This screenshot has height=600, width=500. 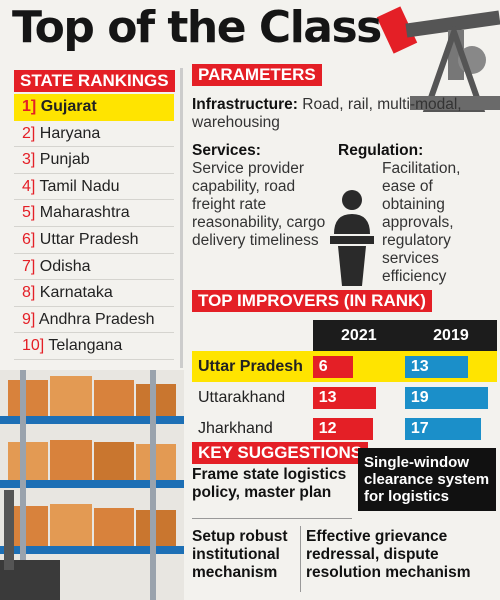 I want to click on ranking-item: 10] Telangana, so click(x=94, y=346).